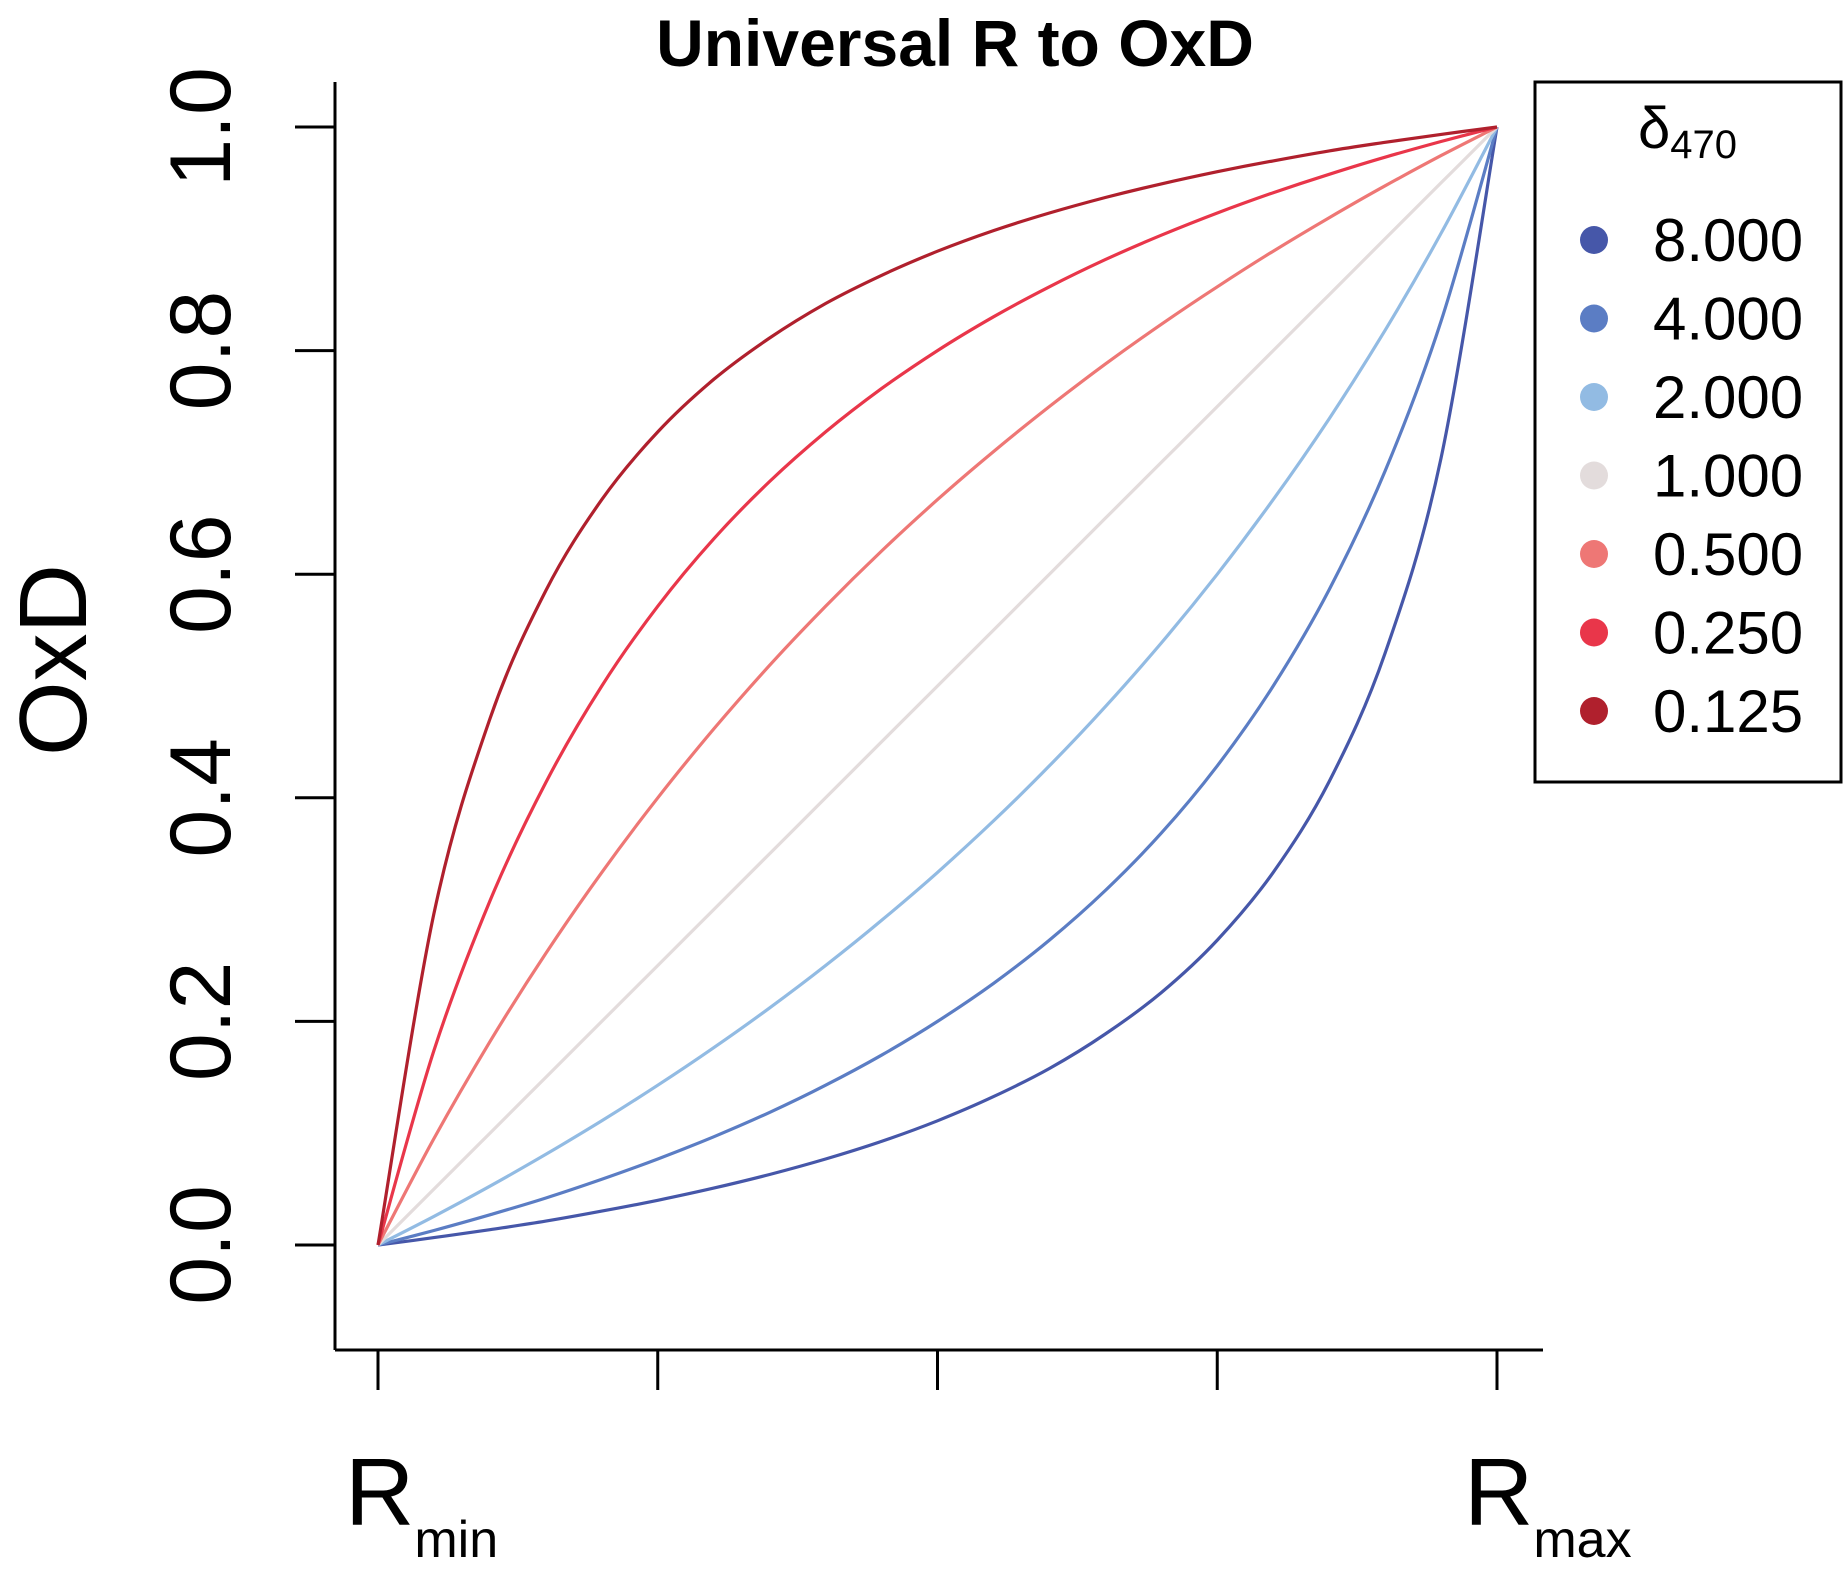 Image resolution: width=1847 pixels, height=1582 pixels. I want to click on legend-label-2.000: 2.000, so click(1728, 397).